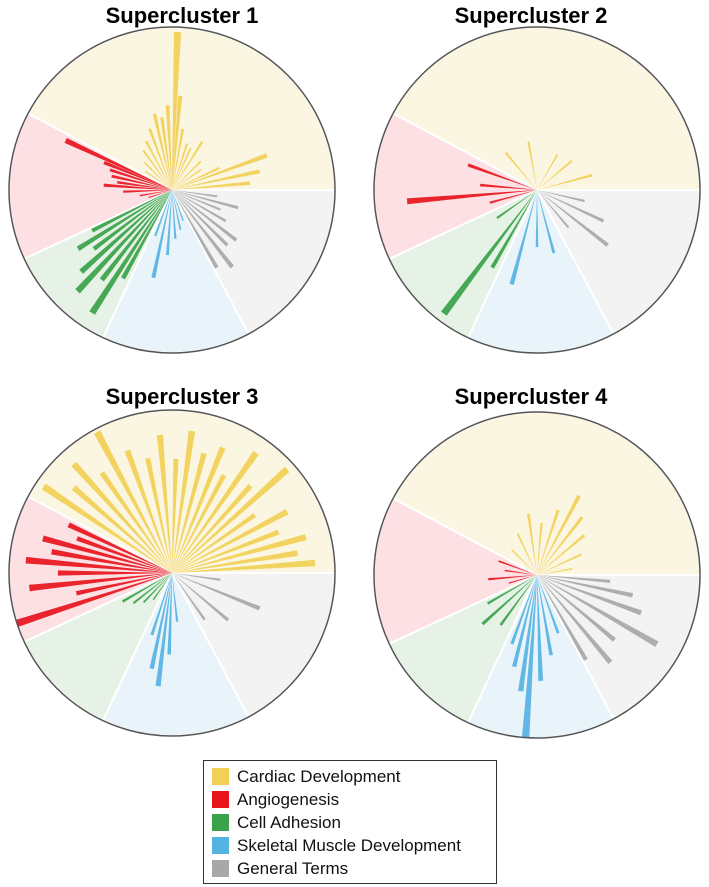  Describe the element at coordinates (220, 822) in the screenshot. I see `legend-swatch-cell-adhesion` at that location.